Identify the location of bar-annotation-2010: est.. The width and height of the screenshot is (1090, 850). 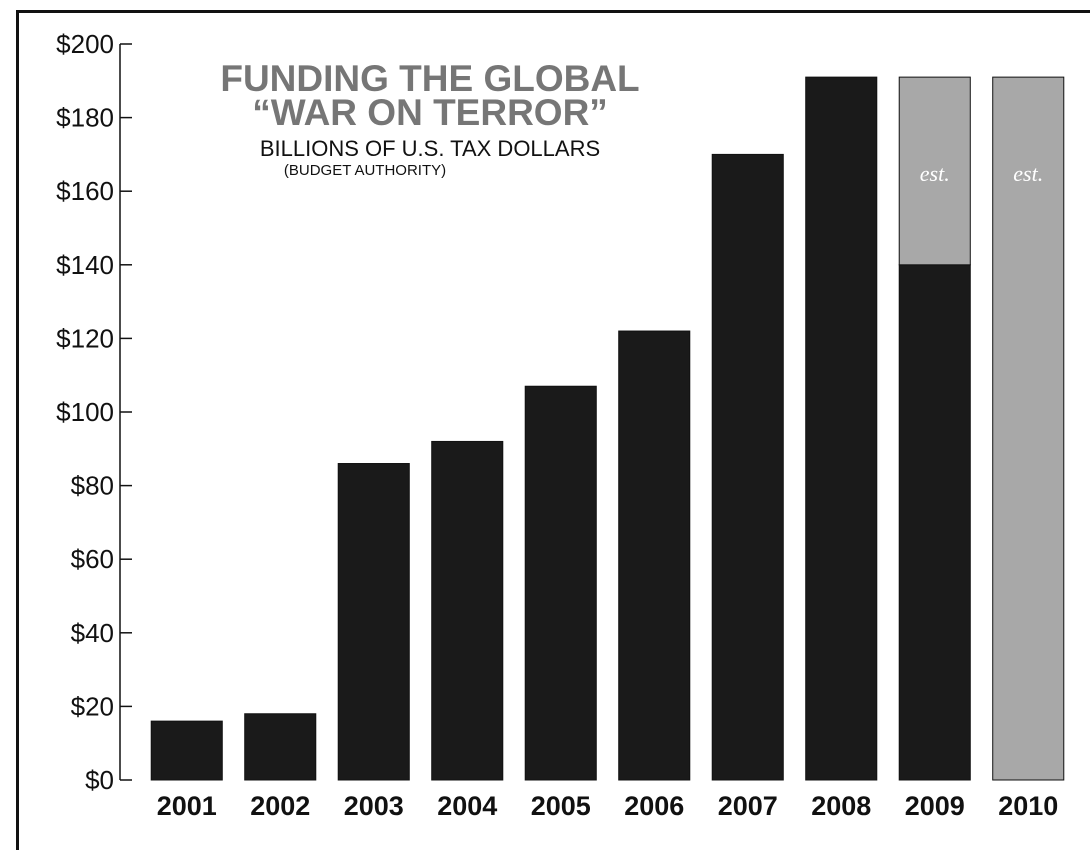
(1028, 173).